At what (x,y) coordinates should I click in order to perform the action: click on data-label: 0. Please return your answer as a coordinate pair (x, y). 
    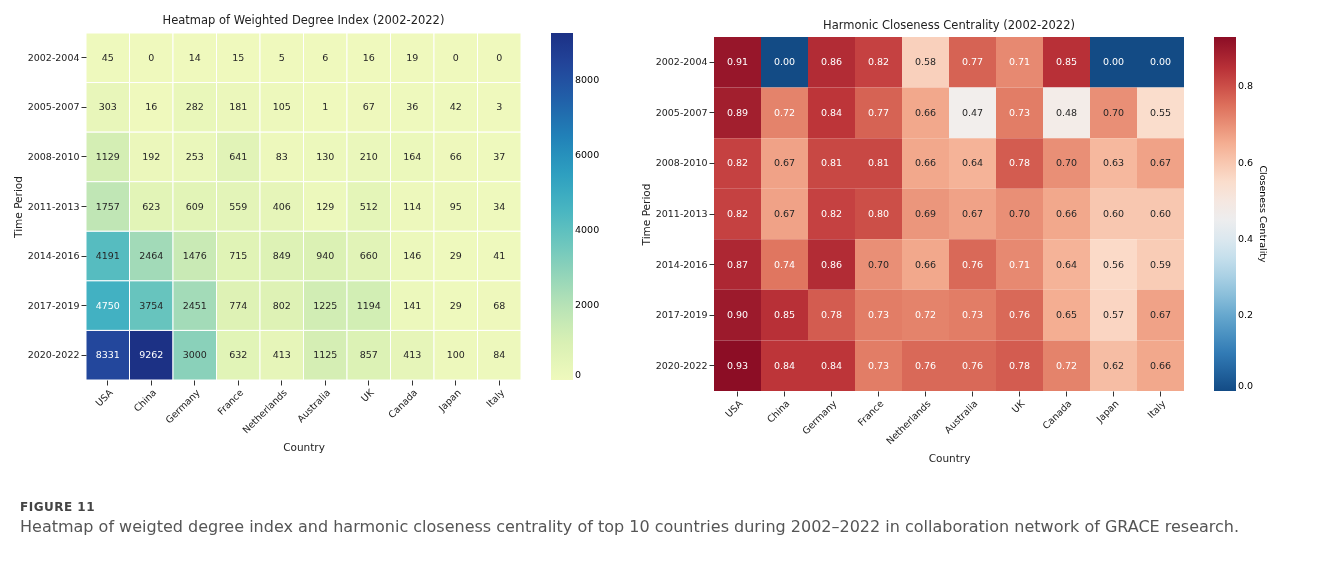
    Looking at the image, I should click on (151, 57).